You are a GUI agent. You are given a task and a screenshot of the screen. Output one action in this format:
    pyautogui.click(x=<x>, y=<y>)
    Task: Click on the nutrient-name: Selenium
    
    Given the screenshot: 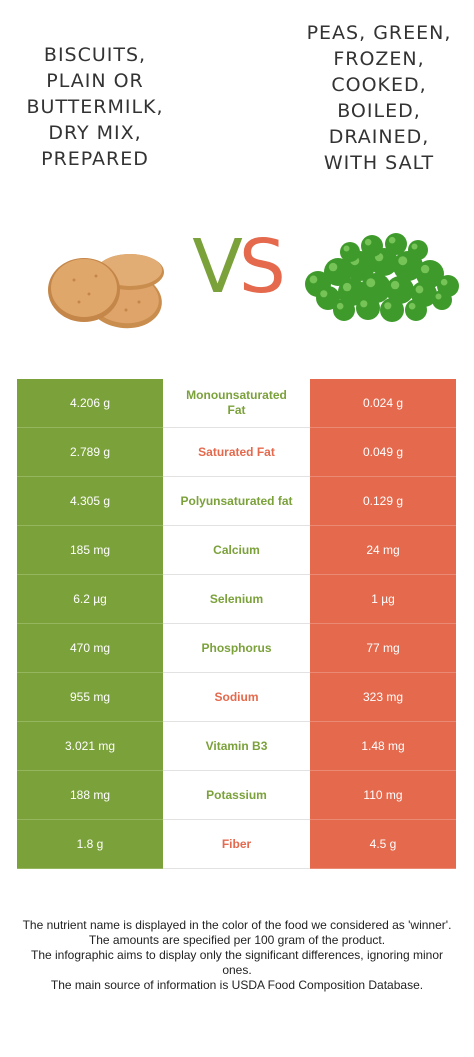 What is the action you would take?
    pyautogui.click(x=236, y=599)
    